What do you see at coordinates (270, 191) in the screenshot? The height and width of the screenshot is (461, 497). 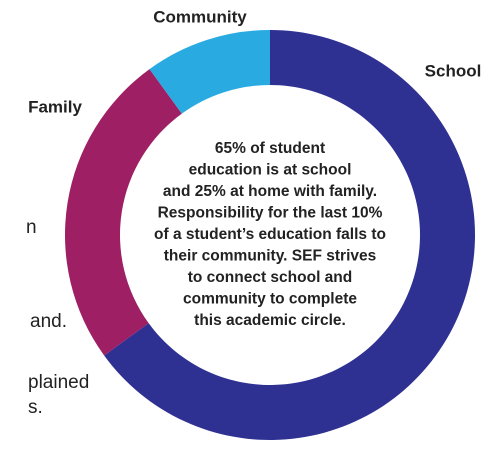 I see `center-text: and 25% at home with family.` at bounding box center [270, 191].